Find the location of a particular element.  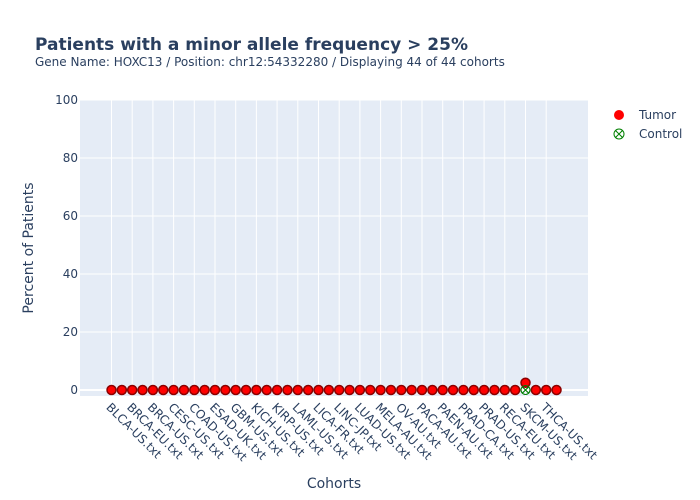

y-tick-label: 60 is located at coordinates (70, 216).